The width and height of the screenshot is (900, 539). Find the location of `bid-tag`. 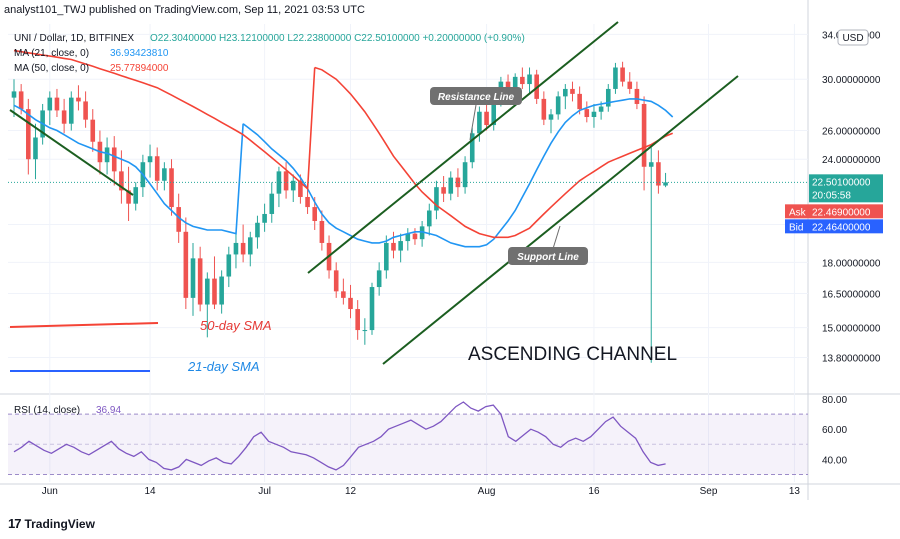

bid-tag is located at coordinates (797, 226).